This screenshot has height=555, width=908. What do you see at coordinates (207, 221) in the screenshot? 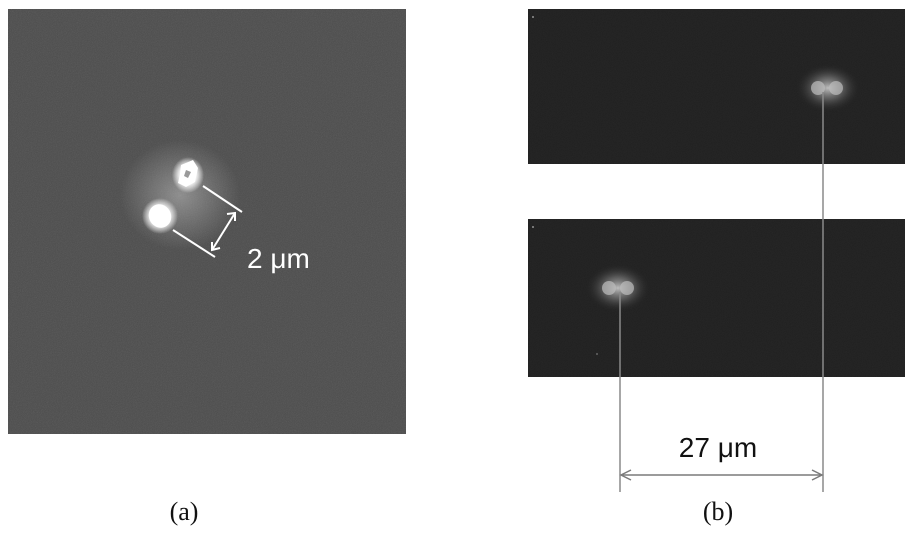
I see `scale-indicator-a` at bounding box center [207, 221].